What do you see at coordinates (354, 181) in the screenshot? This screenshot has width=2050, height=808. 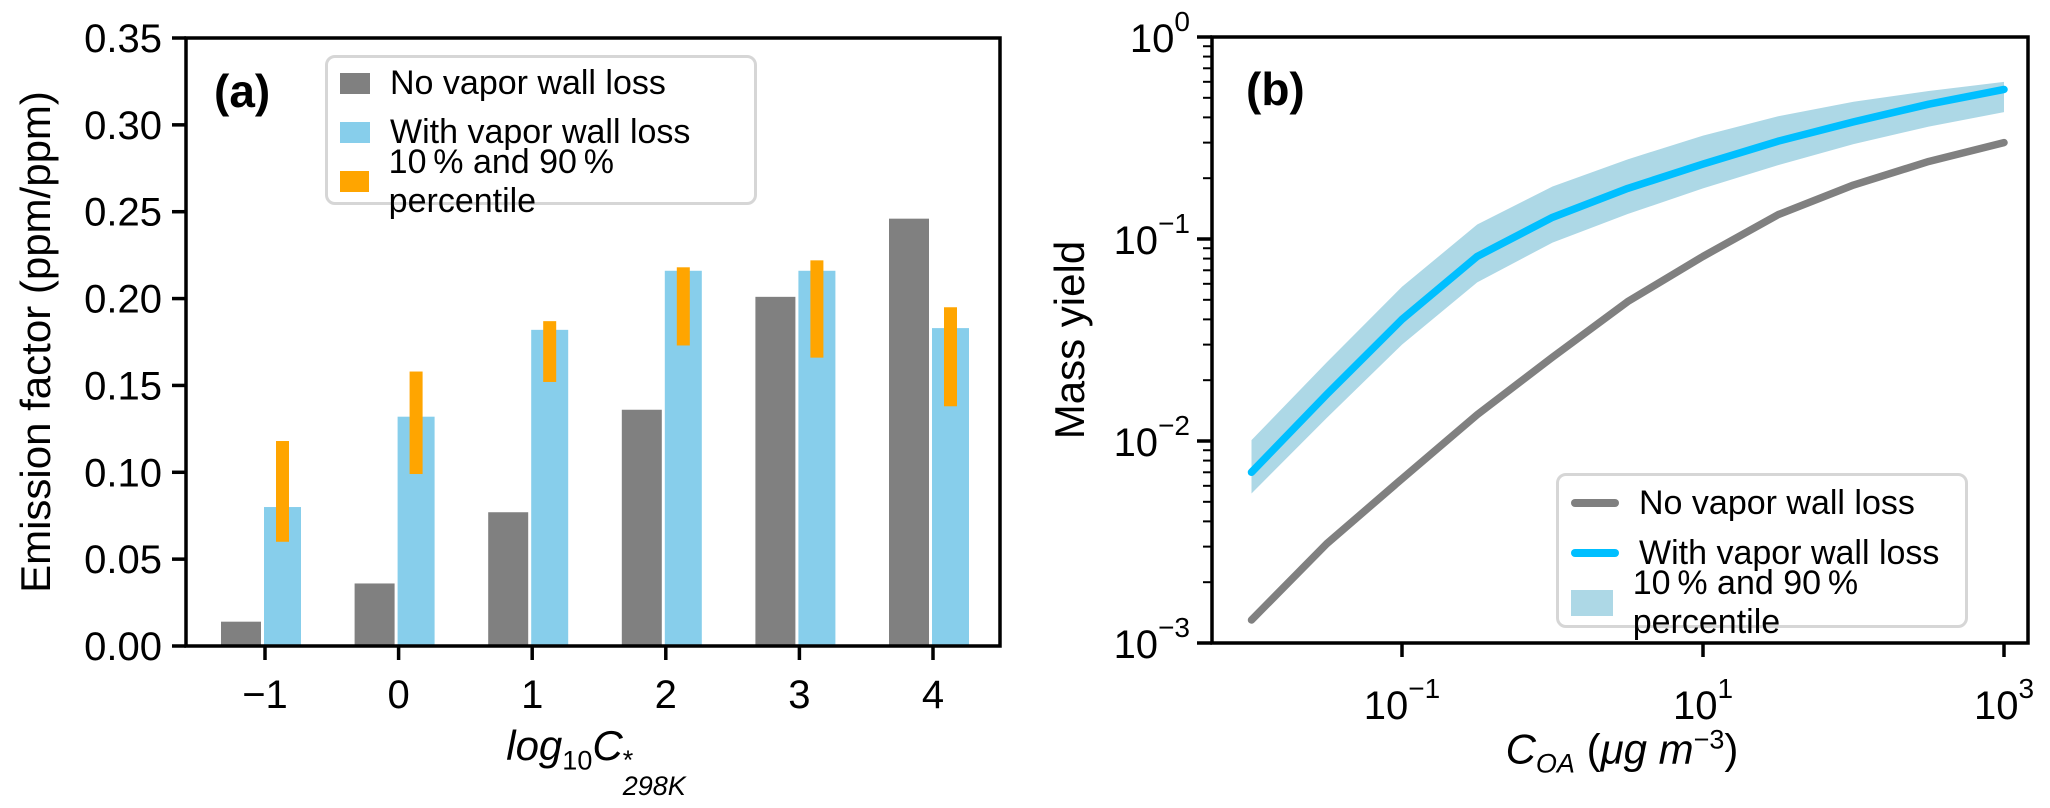 I see `orange-errorbar-swatch` at bounding box center [354, 181].